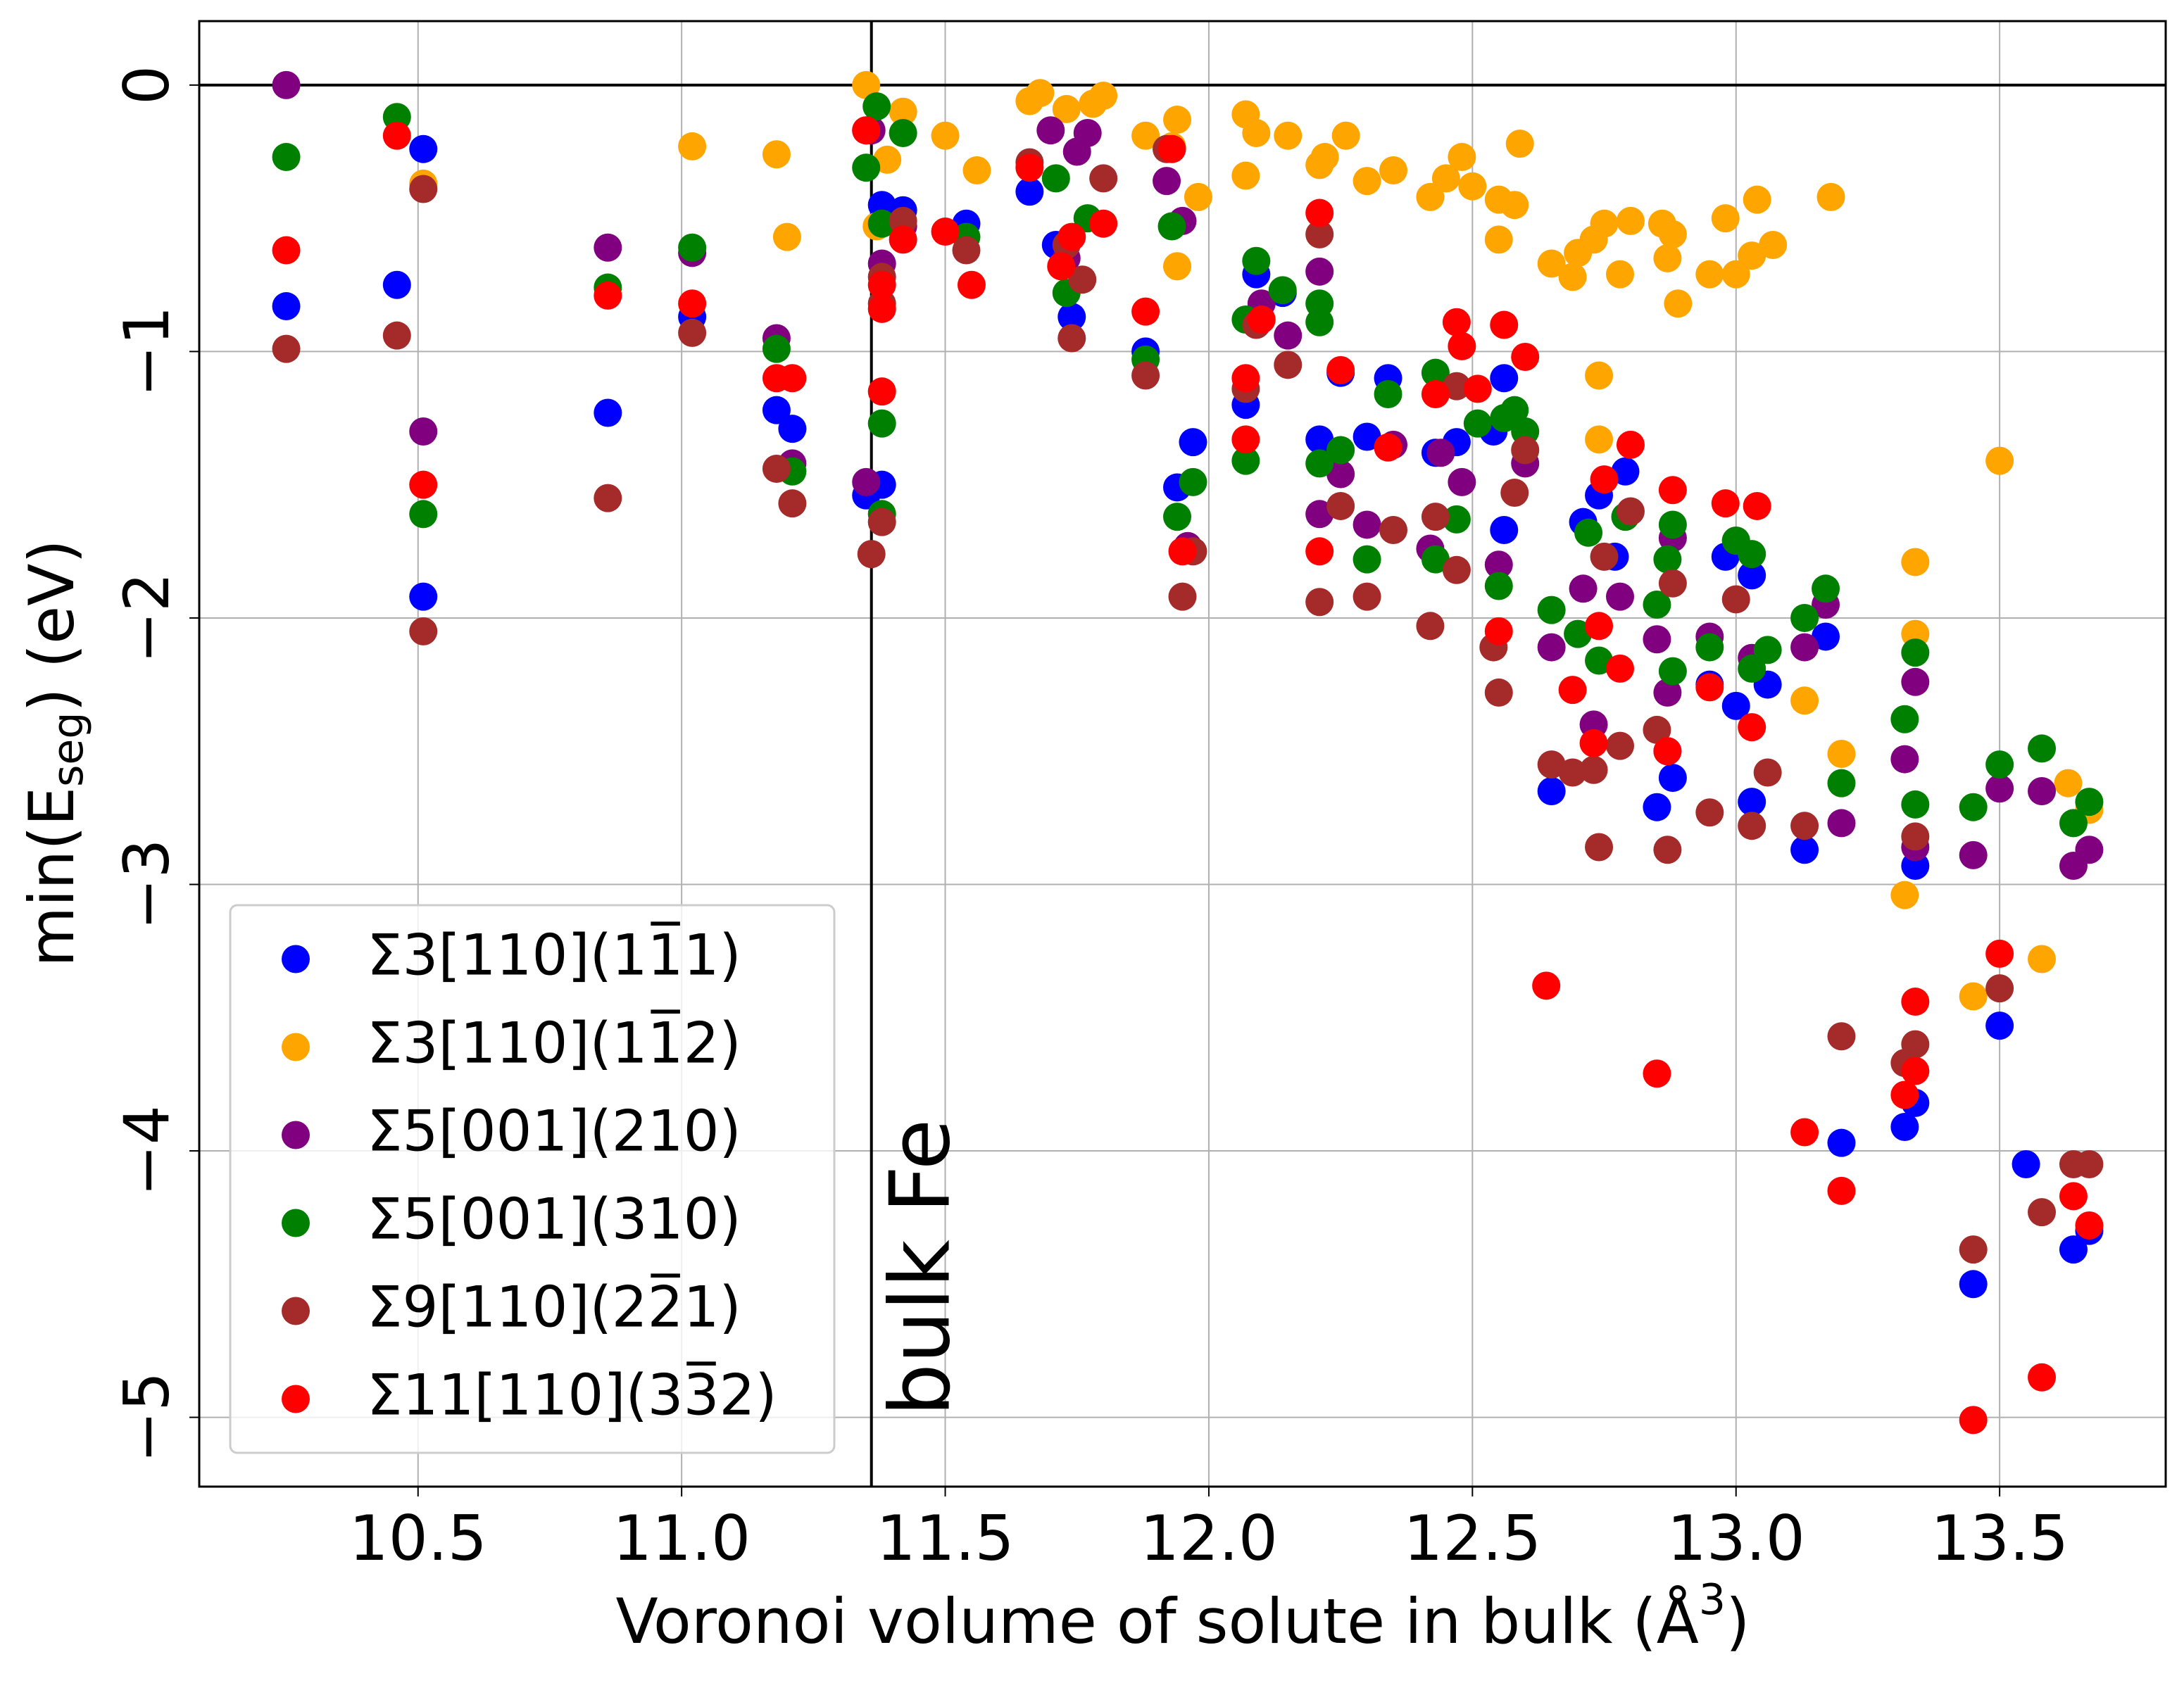 This screenshot has width=2184, height=1683. Describe the element at coordinates (147, 85) in the screenshot. I see `y-tick-label: 0` at that location.